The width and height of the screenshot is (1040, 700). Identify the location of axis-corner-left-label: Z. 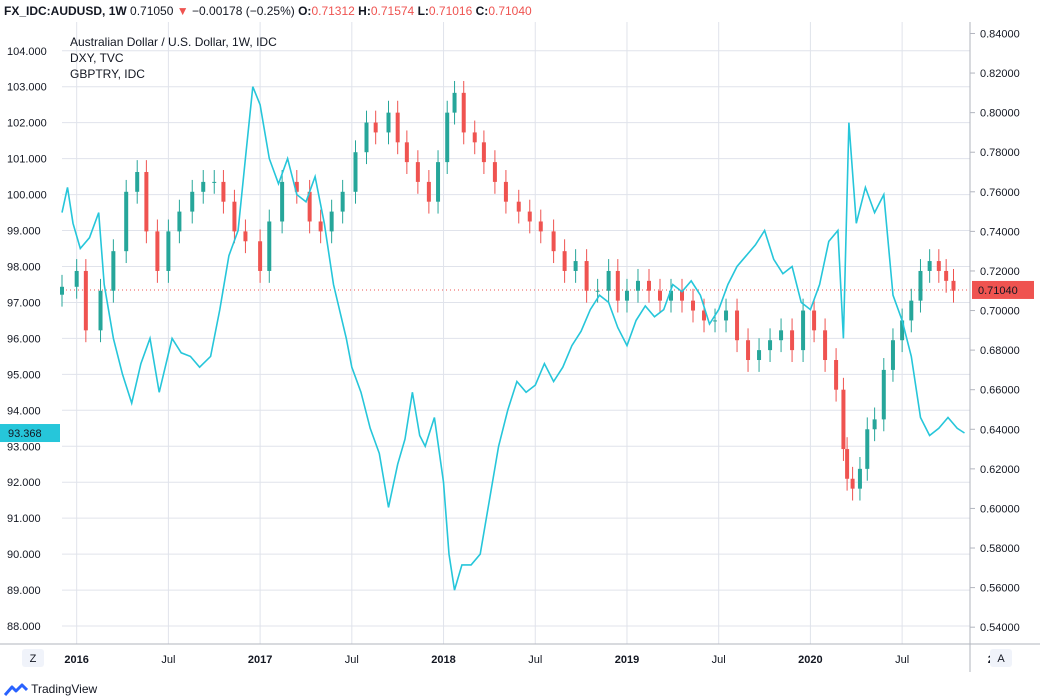
(33, 659).